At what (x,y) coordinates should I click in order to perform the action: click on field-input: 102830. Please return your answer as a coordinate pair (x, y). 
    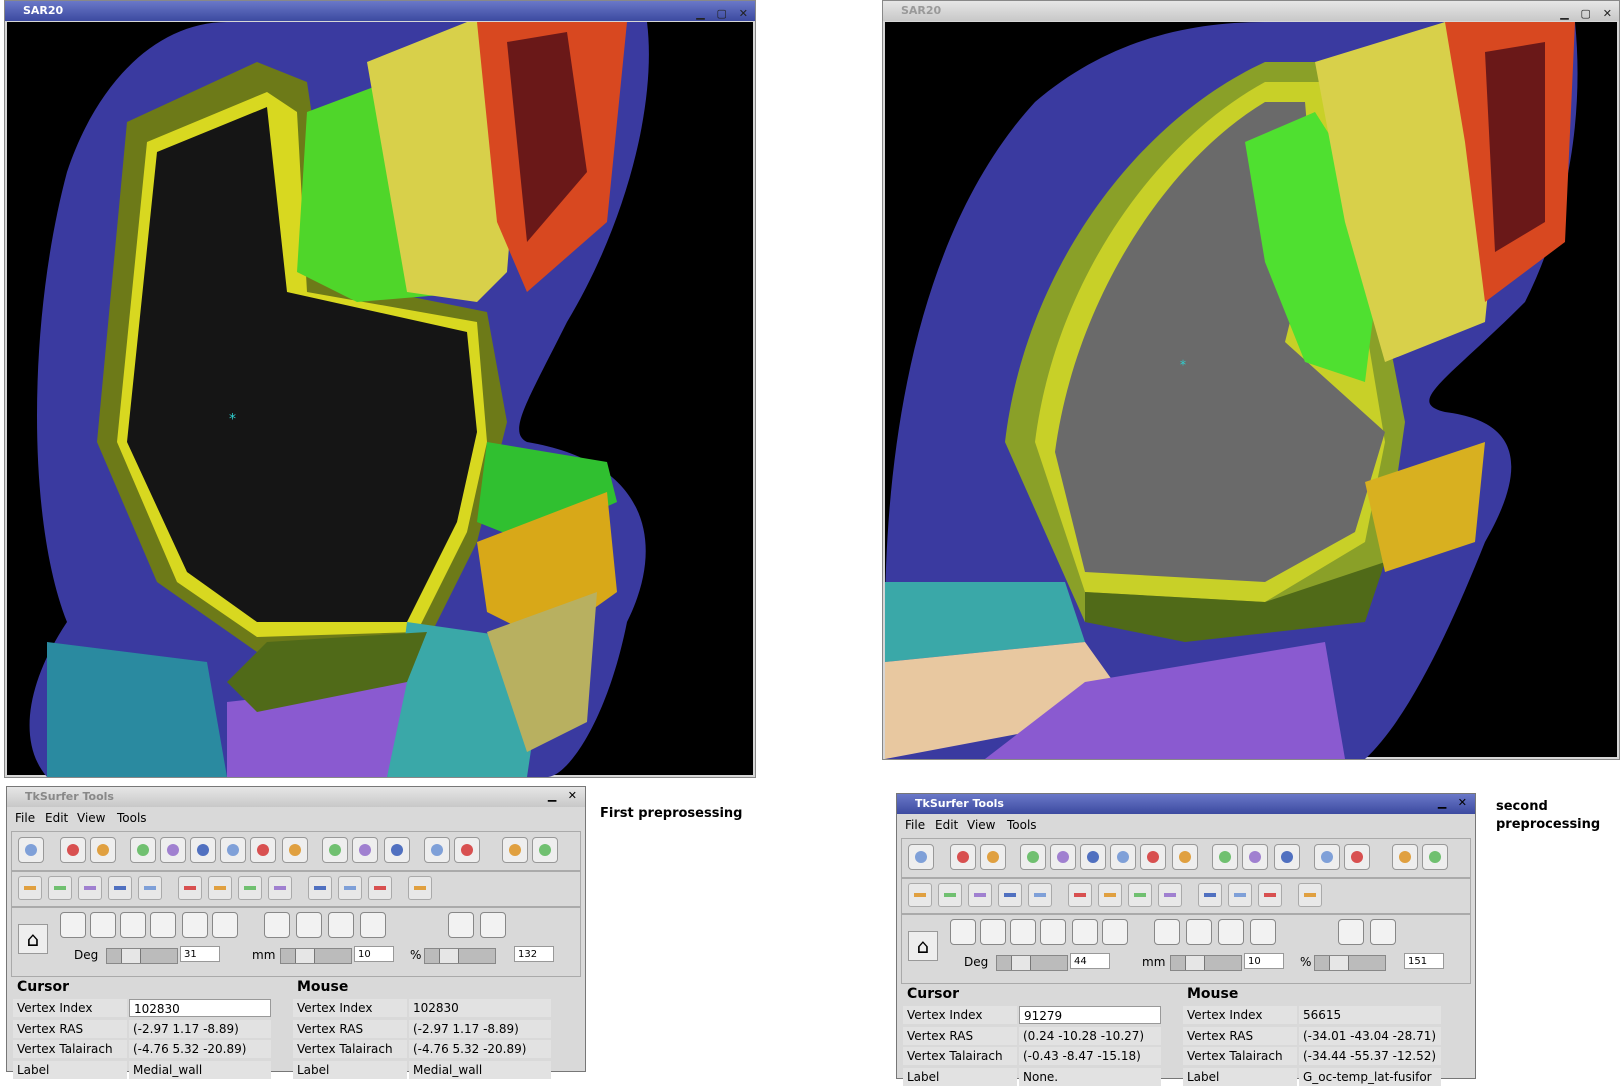
    Looking at the image, I should click on (200, 1008).